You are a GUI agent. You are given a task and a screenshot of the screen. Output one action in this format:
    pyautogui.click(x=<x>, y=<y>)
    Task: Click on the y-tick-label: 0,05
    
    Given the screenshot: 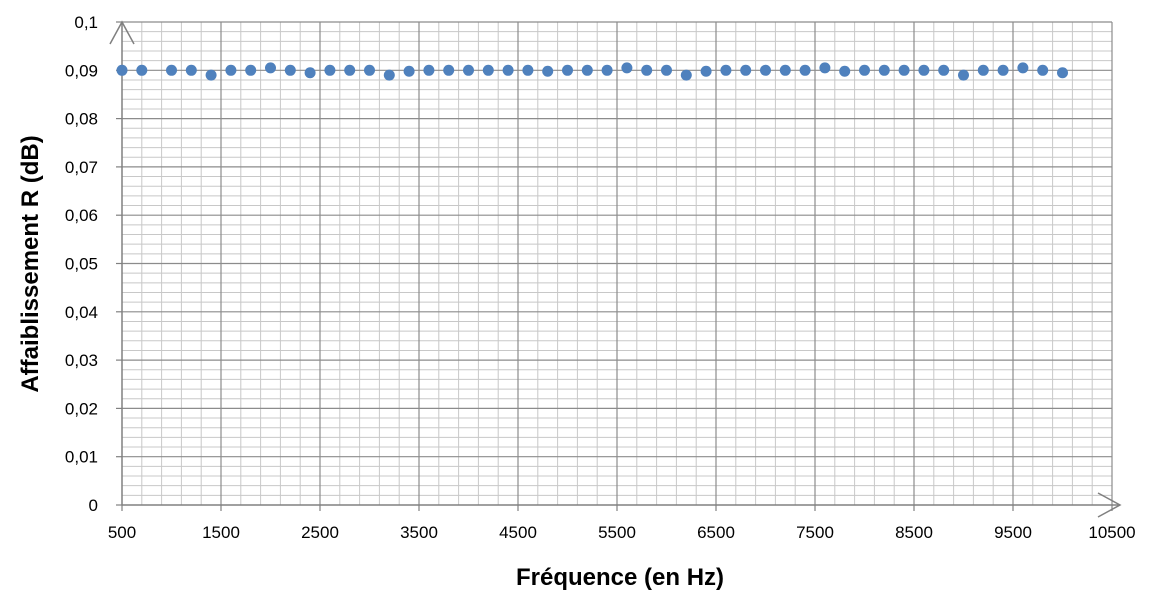 What is the action you would take?
    pyautogui.click(x=81, y=264)
    